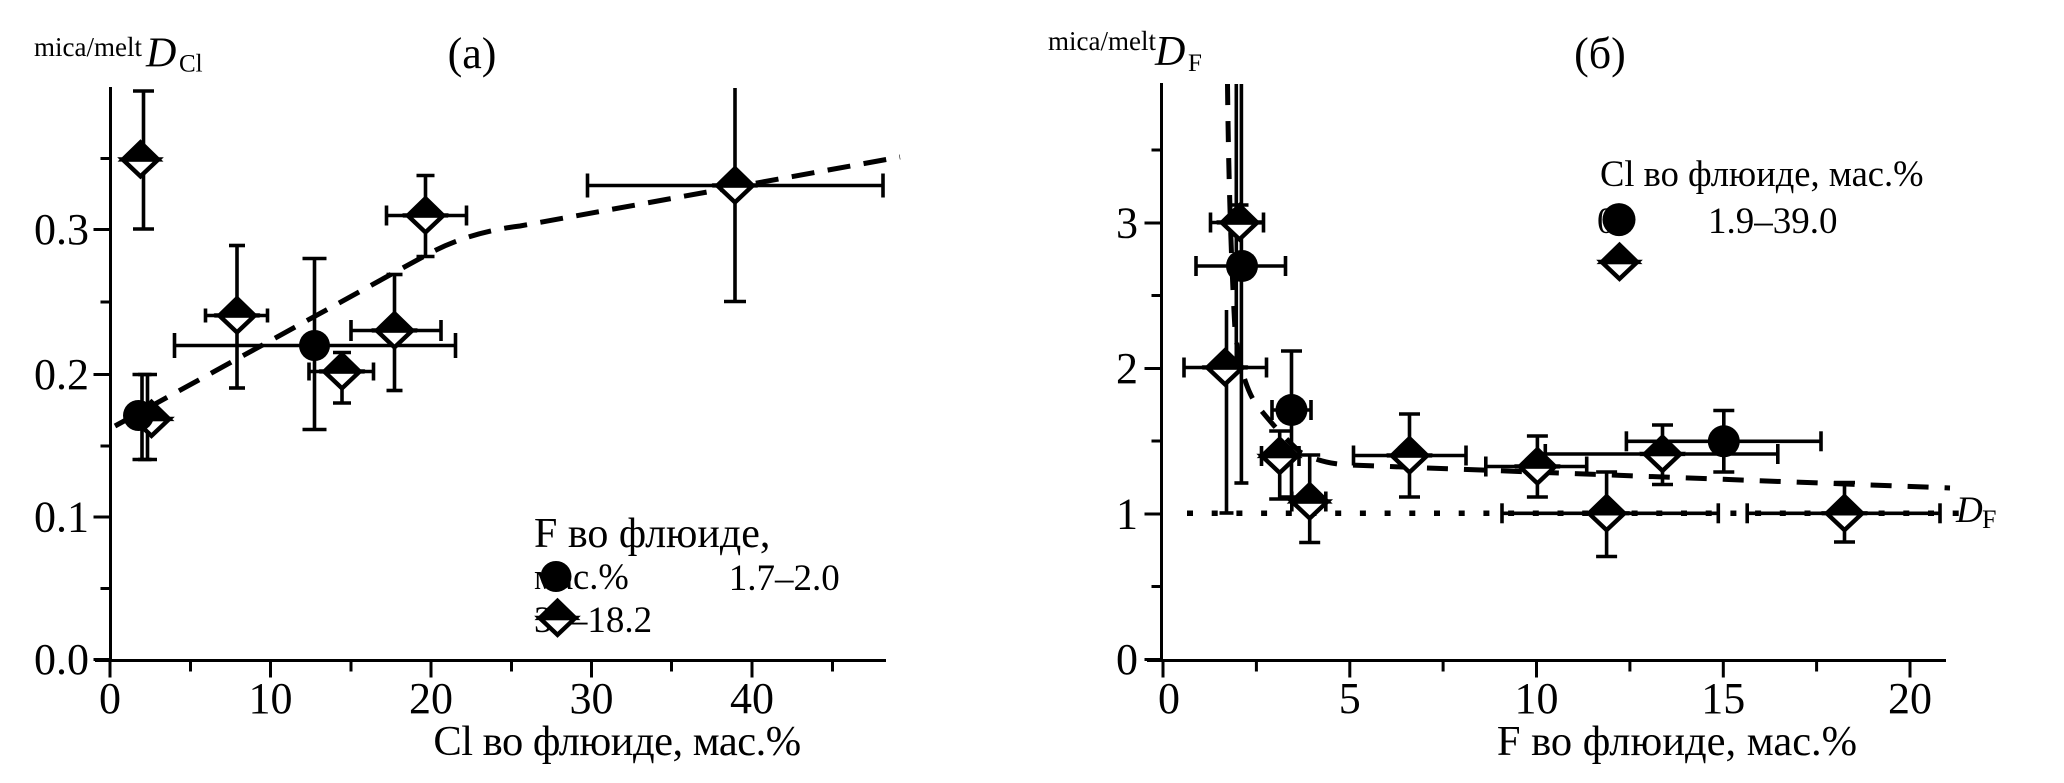  What do you see at coordinates (61, 229) in the screenshot?
I see `svg-text: 0.3` at bounding box center [61, 229].